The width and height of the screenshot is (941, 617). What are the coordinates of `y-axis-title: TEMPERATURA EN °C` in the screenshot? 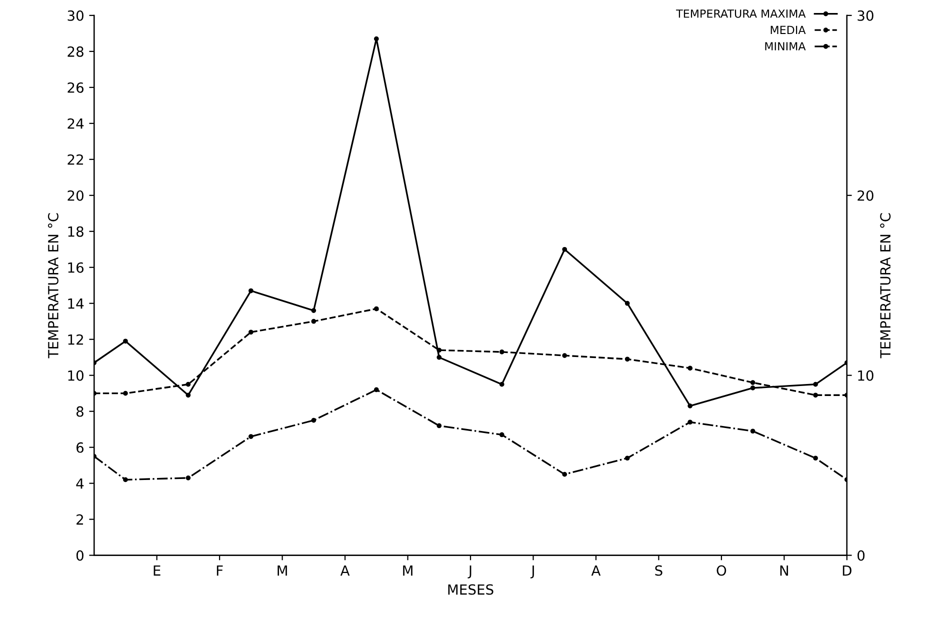 It's located at (53, 285).